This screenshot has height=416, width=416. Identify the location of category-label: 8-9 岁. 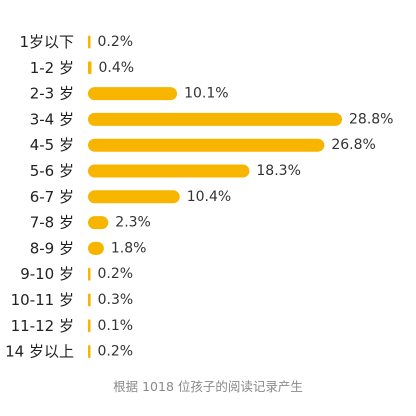
(52, 248).